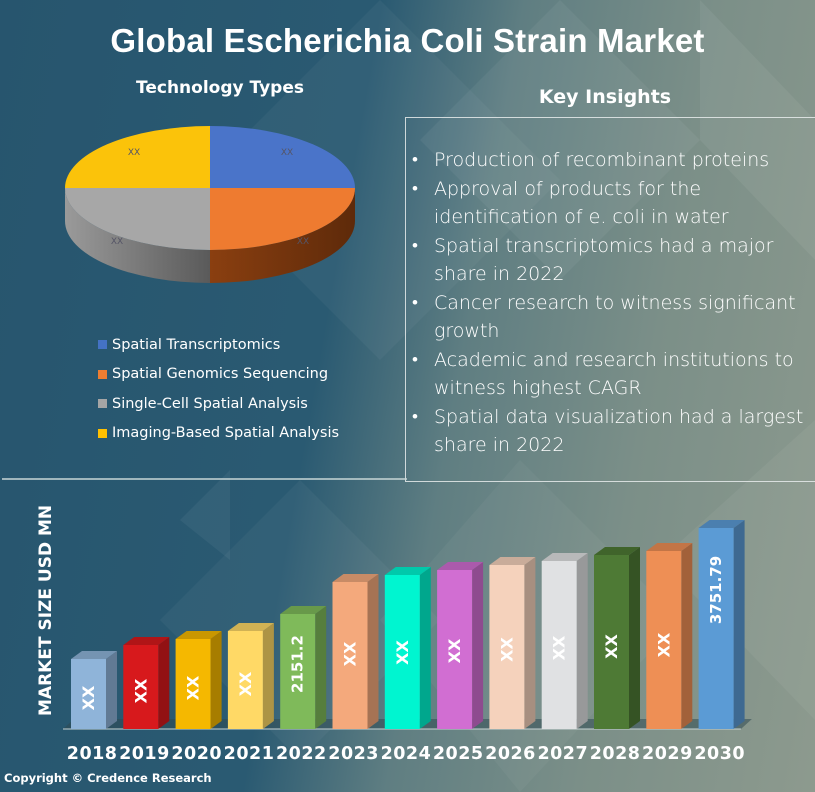 The image size is (815, 792). I want to click on insight-item: Production of recombinant proteins, so click(610, 160).